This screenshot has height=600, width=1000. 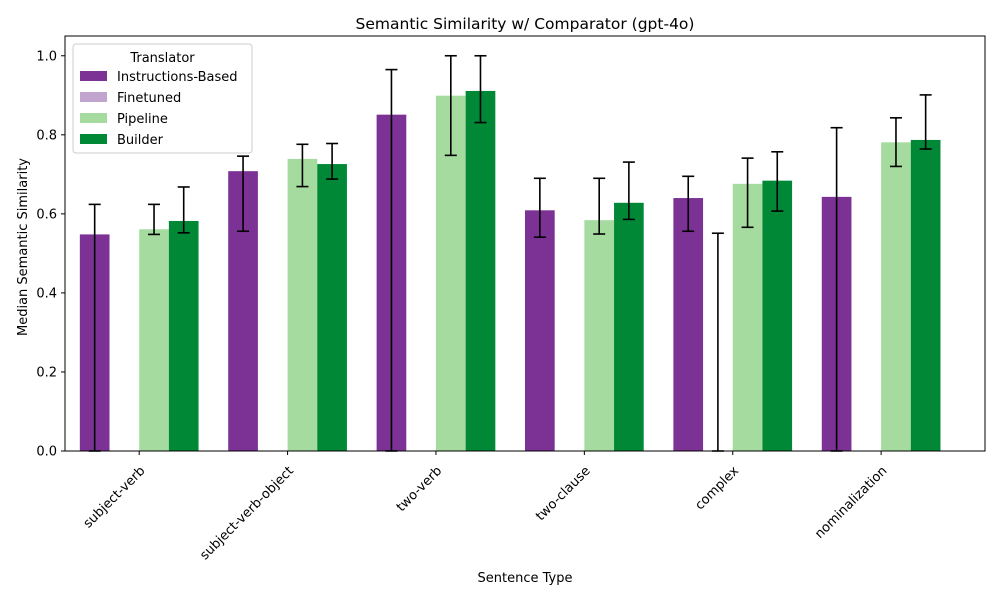 I want to click on x-axis-label: Sentence Type, so click(x=525, y=578).